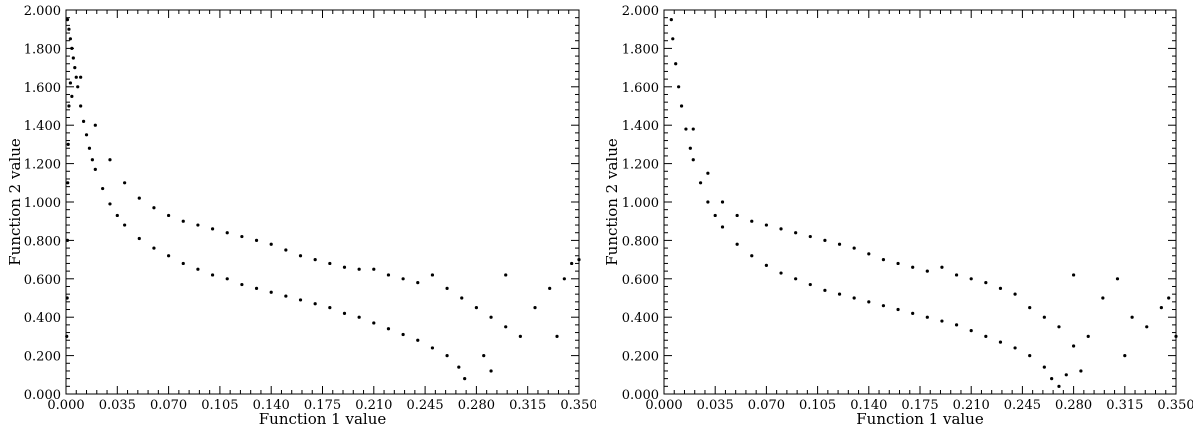 This screenshot has height=447, width=1193. What do you see at coordinates (42, 126) in the screenshot?
I see `y-tick-label: 1.400` at bounding box center [42, 126].